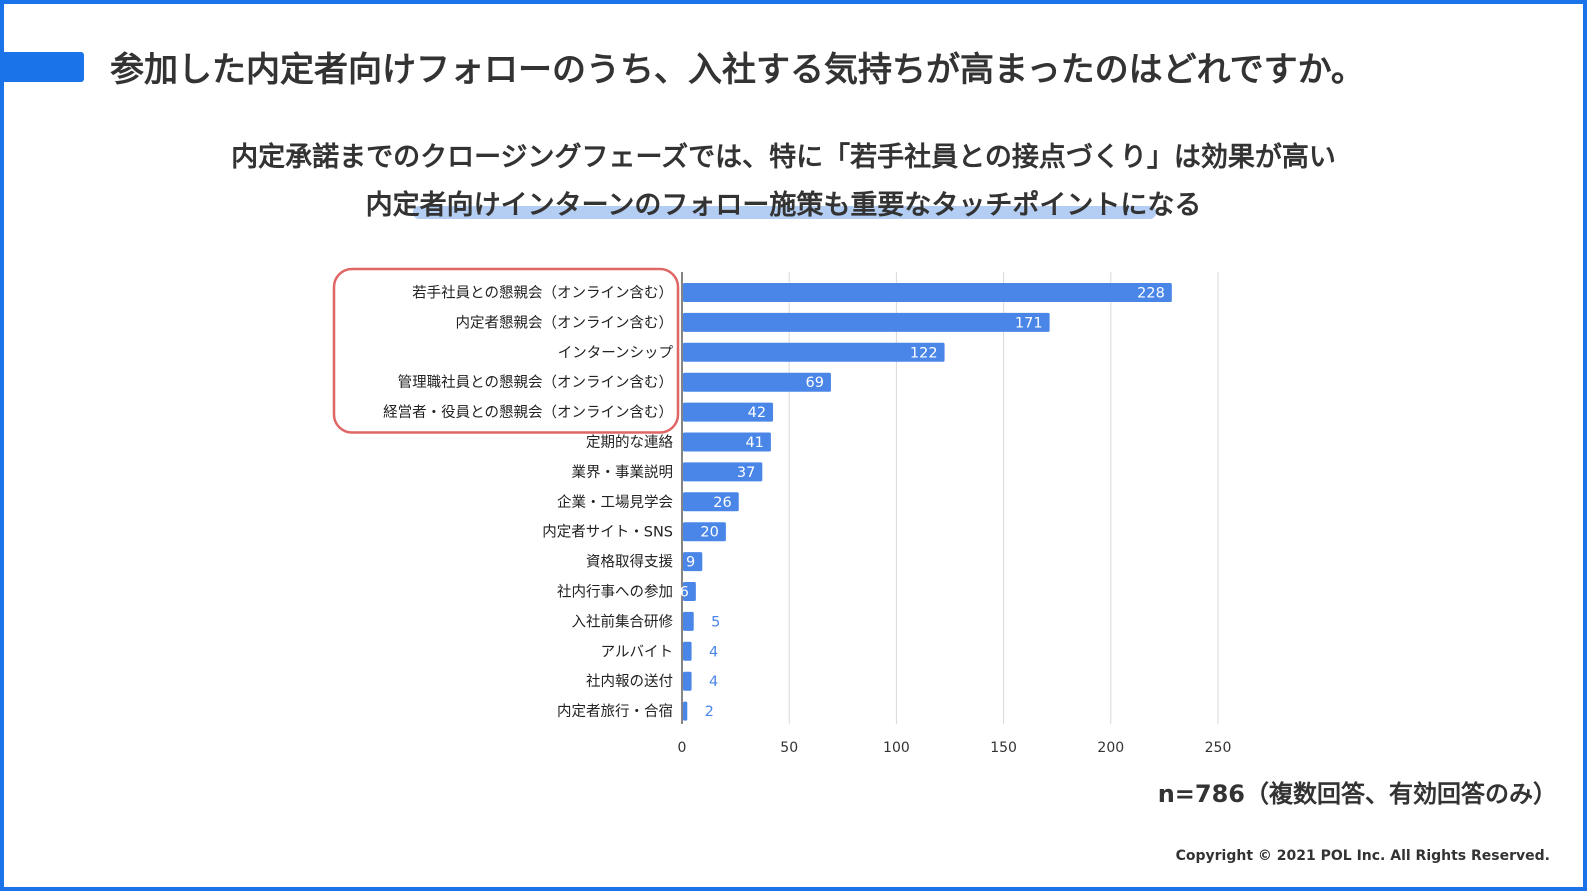 This screenshot has height=891, width=1587. Describe the element at coordinates (1357, 794) in the screenshot. I see `sample-size-note: n=786（複数回答、有効回答のみ）` at that location.